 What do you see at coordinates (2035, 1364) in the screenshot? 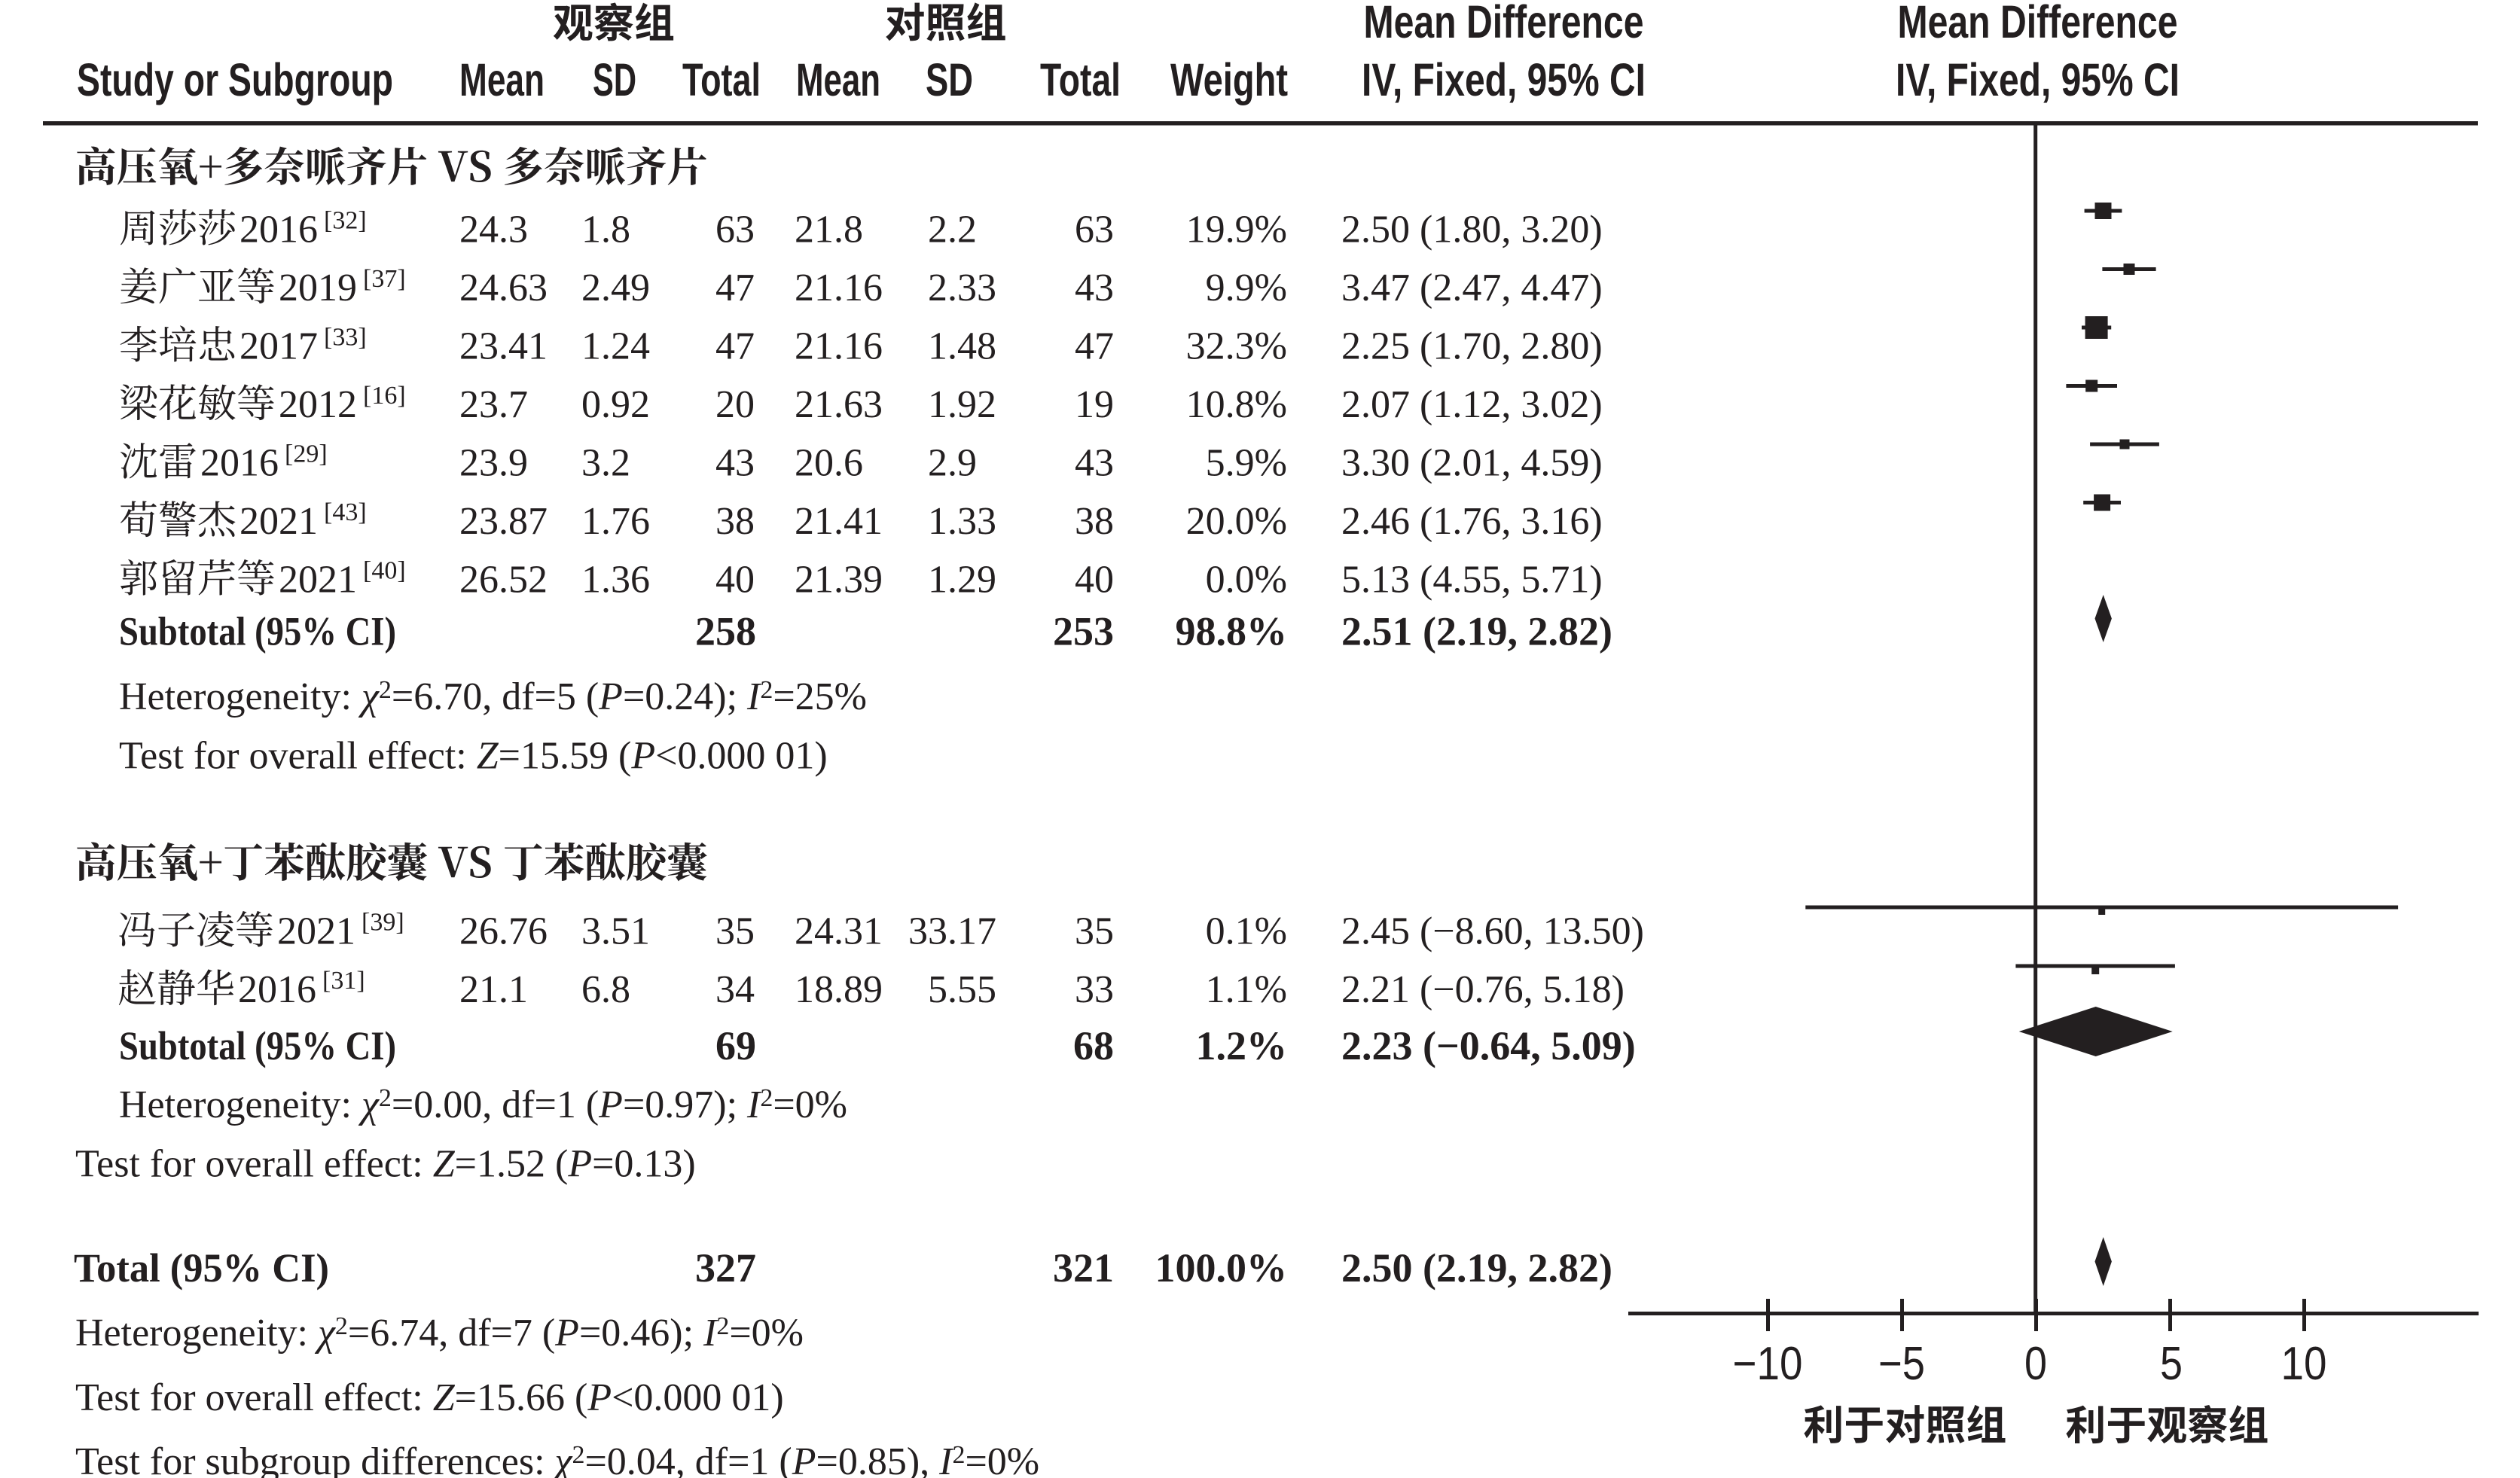
I see `svg-text: 0` at bounding box center [2035, 1364].